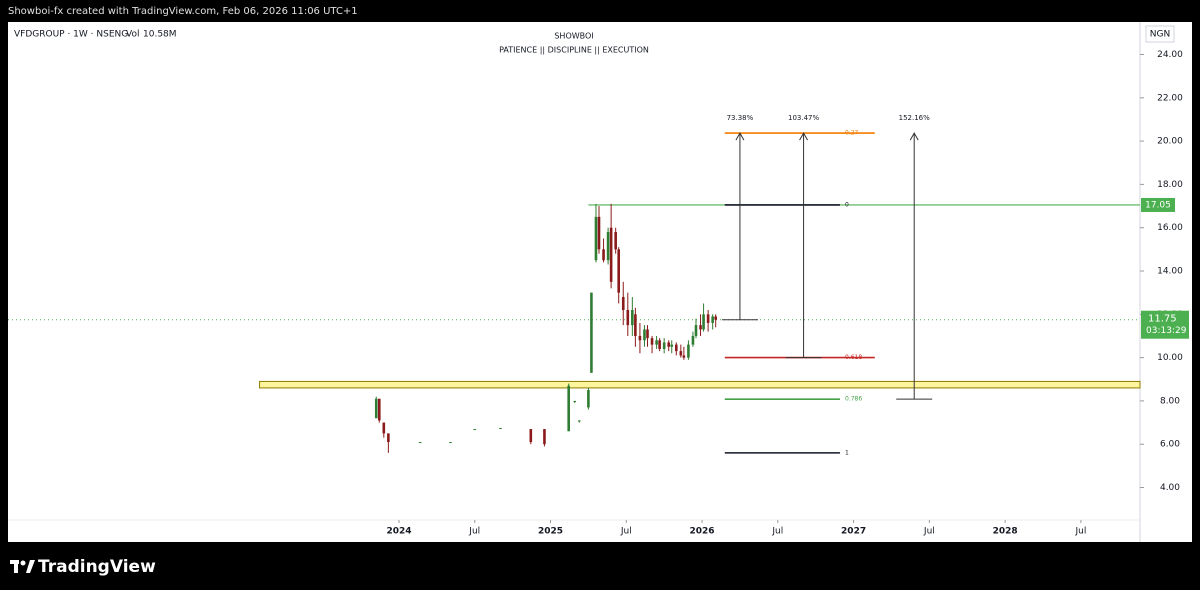 This screenshot has width=1200, height=590. What do you see at coordinates (1170, 98) in the screenshot?
I see `y-tick-label: 22.00` at bounding box center [1170, 98].